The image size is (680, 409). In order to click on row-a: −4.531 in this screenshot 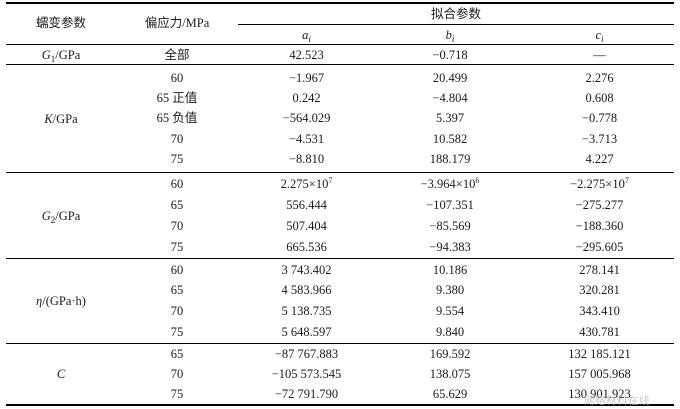, I will do `click(306, 139)`.